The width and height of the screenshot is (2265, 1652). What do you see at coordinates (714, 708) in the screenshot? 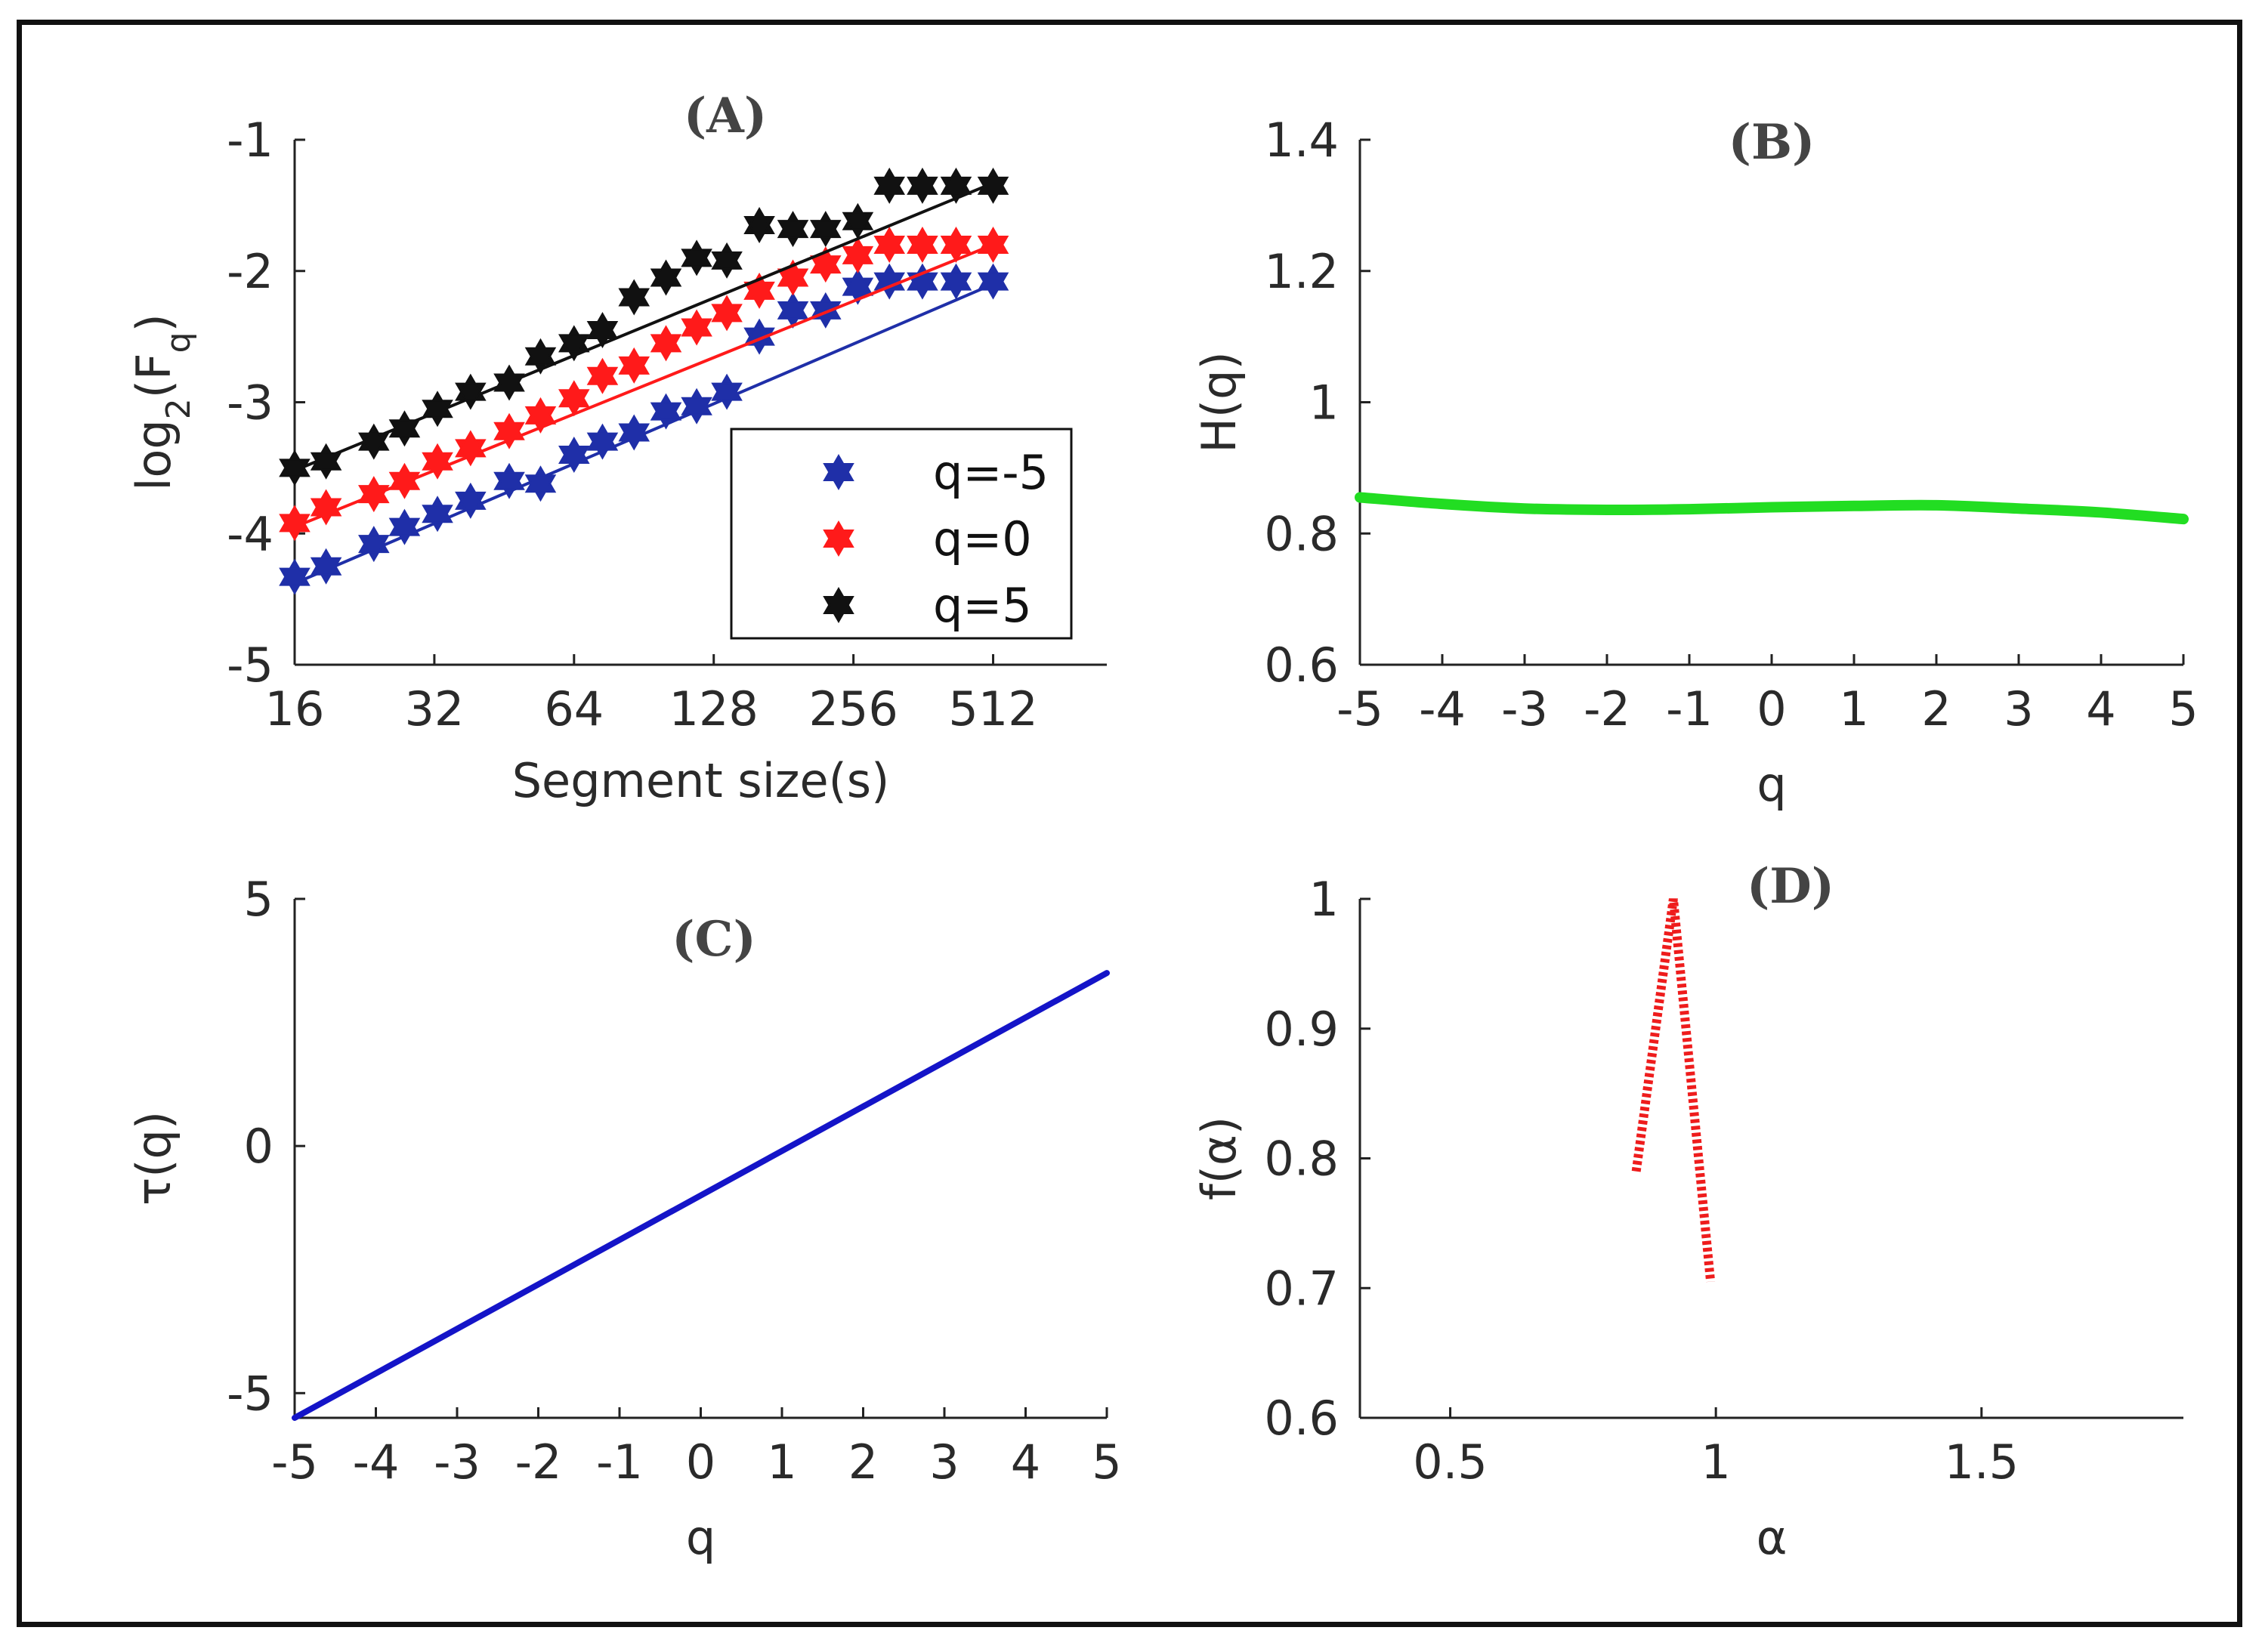
I see `x-tick-label: 128` at bounding box center [714, 708].